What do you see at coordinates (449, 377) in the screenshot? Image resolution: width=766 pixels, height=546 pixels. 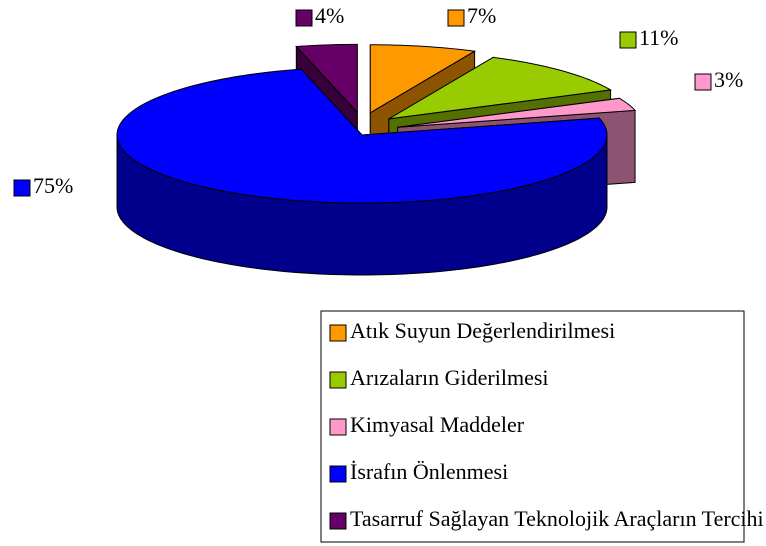 I see `legend-label: Arızaların Giderilmesi` at bounding box center [449, 377].